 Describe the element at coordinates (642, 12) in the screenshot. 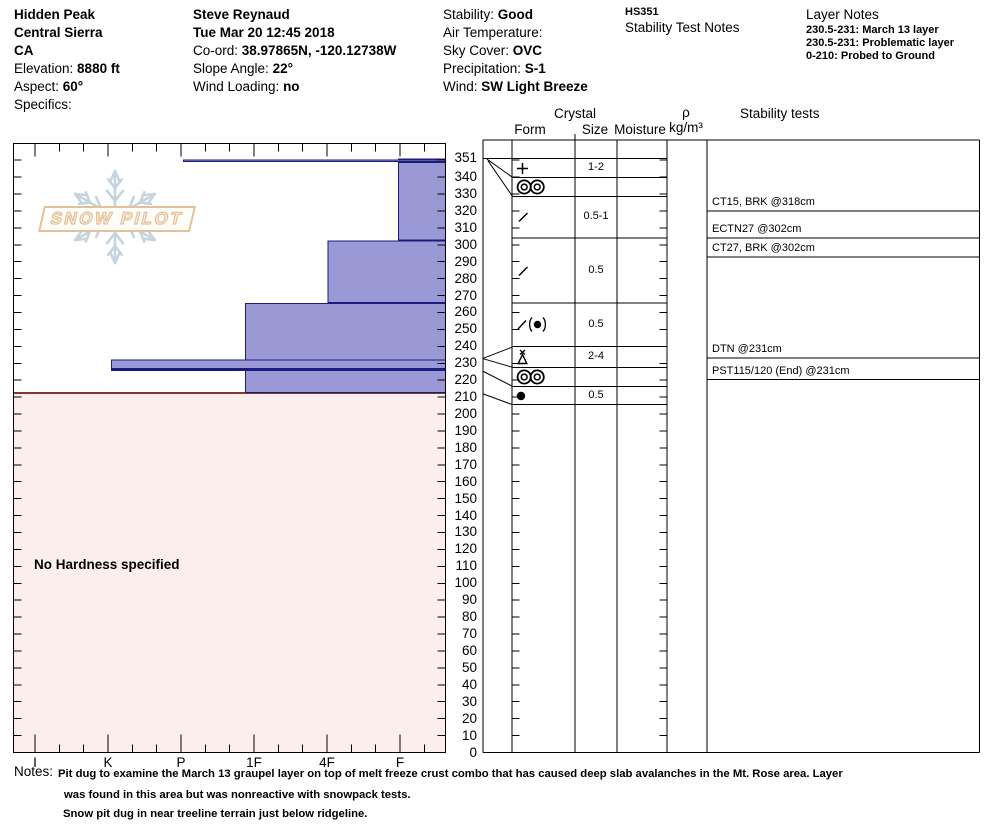

I see `header-field: HS351` at that location.